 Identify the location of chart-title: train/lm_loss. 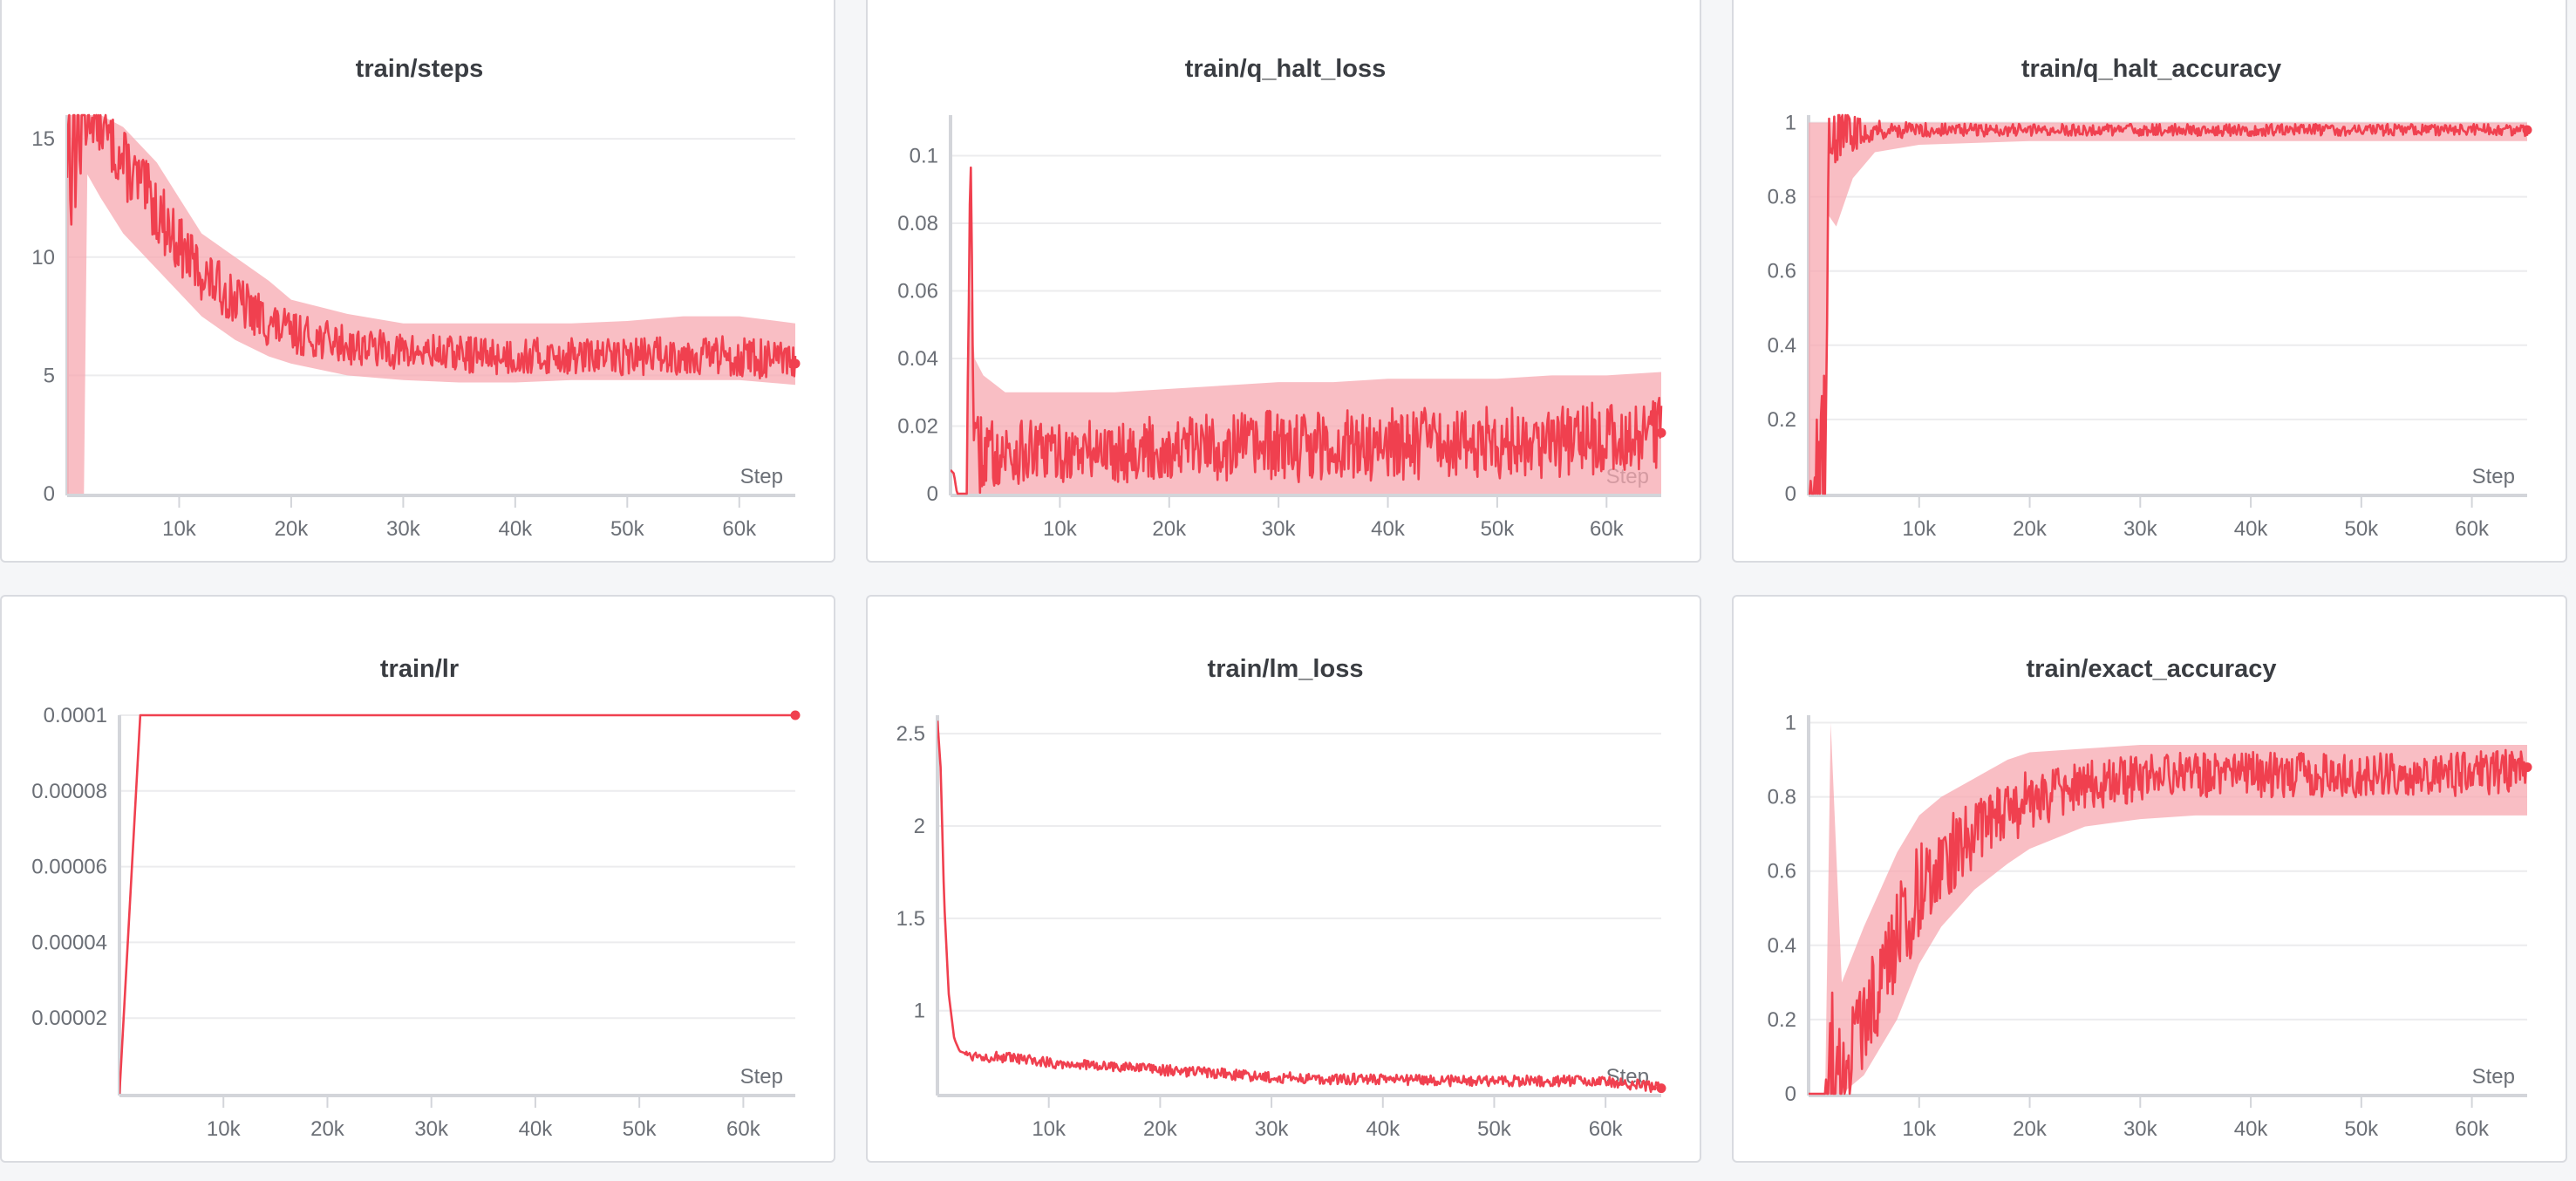
(1286, 669).